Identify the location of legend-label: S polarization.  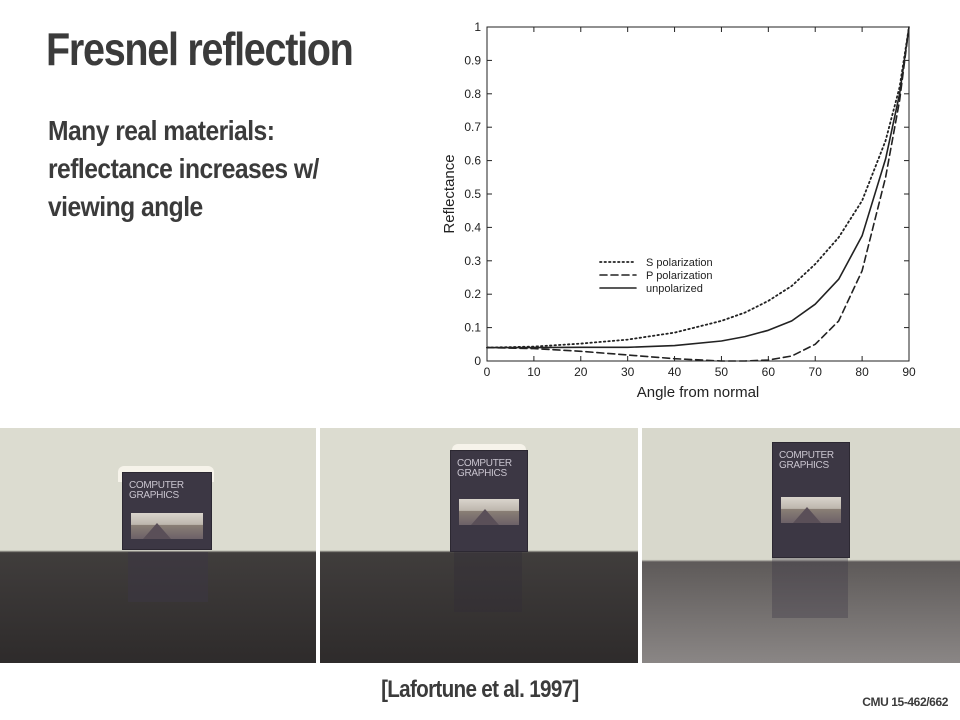
(679, 263).